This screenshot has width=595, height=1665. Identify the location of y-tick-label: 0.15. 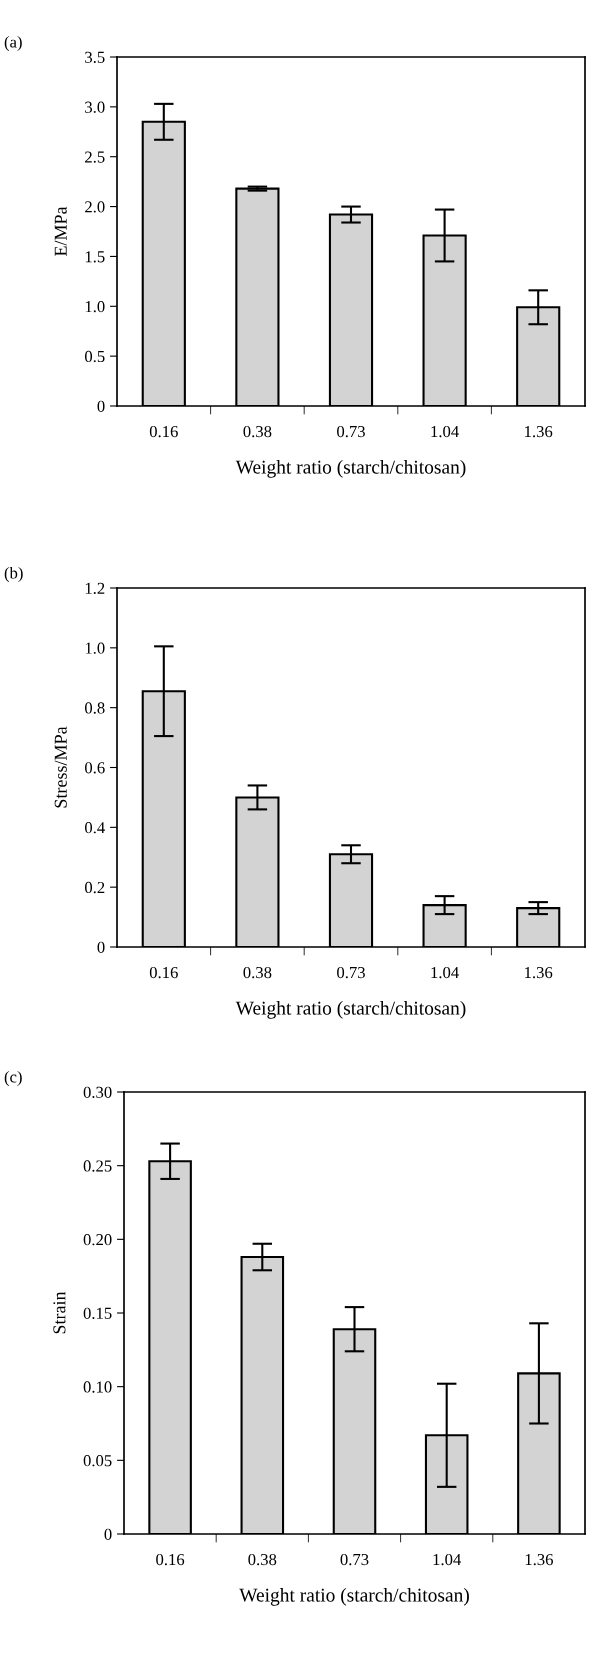
(97, 1313).